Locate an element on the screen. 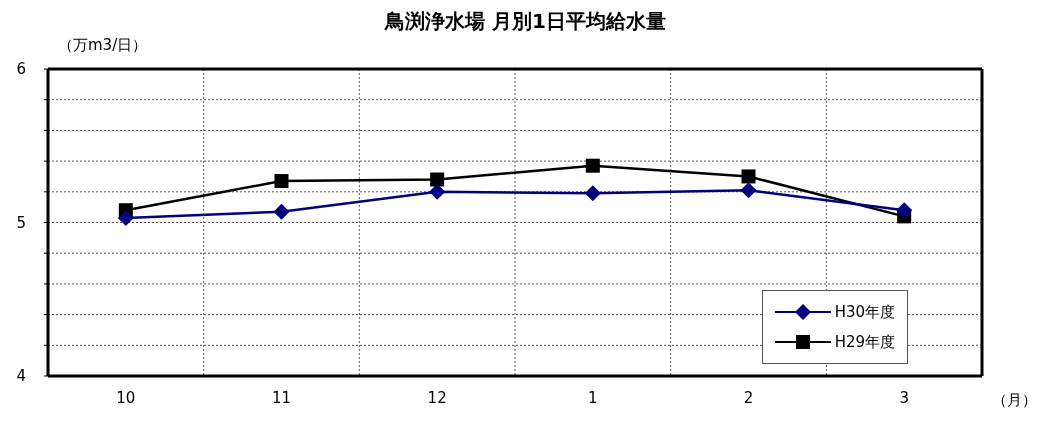 This screenshot has width=1051, height=436. x-tick-label: 11 is located at coordinates (281, 397).